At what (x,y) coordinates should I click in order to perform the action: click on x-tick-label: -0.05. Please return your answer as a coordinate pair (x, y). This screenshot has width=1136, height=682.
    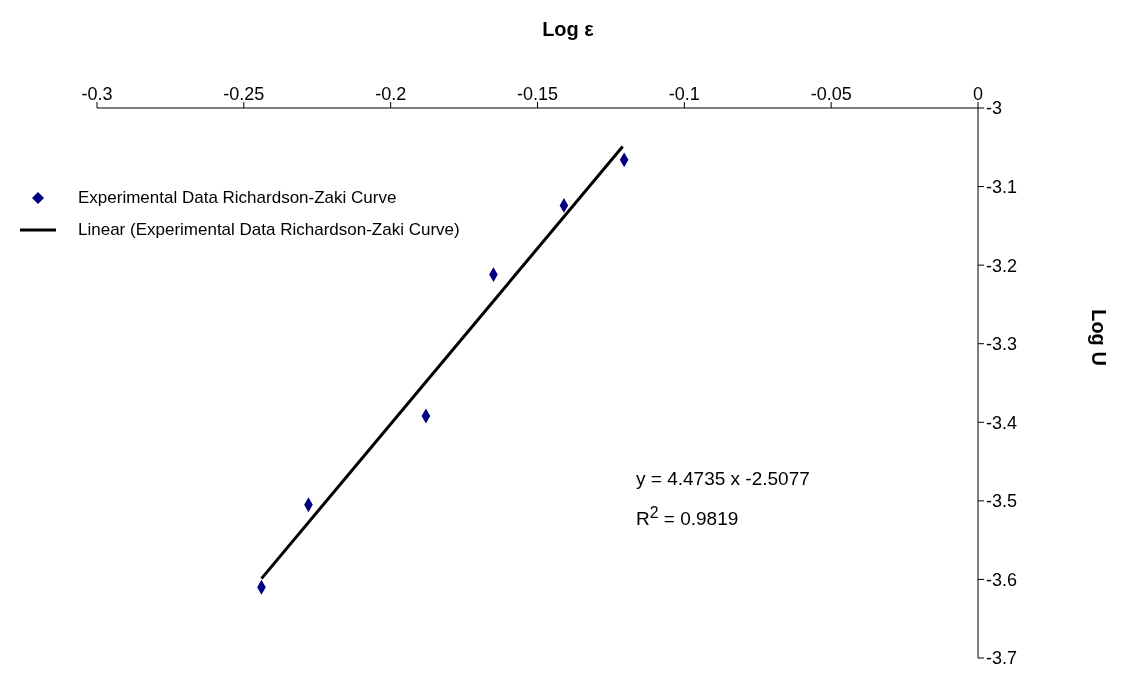
    Looking at the image, I should click on (831, 94).